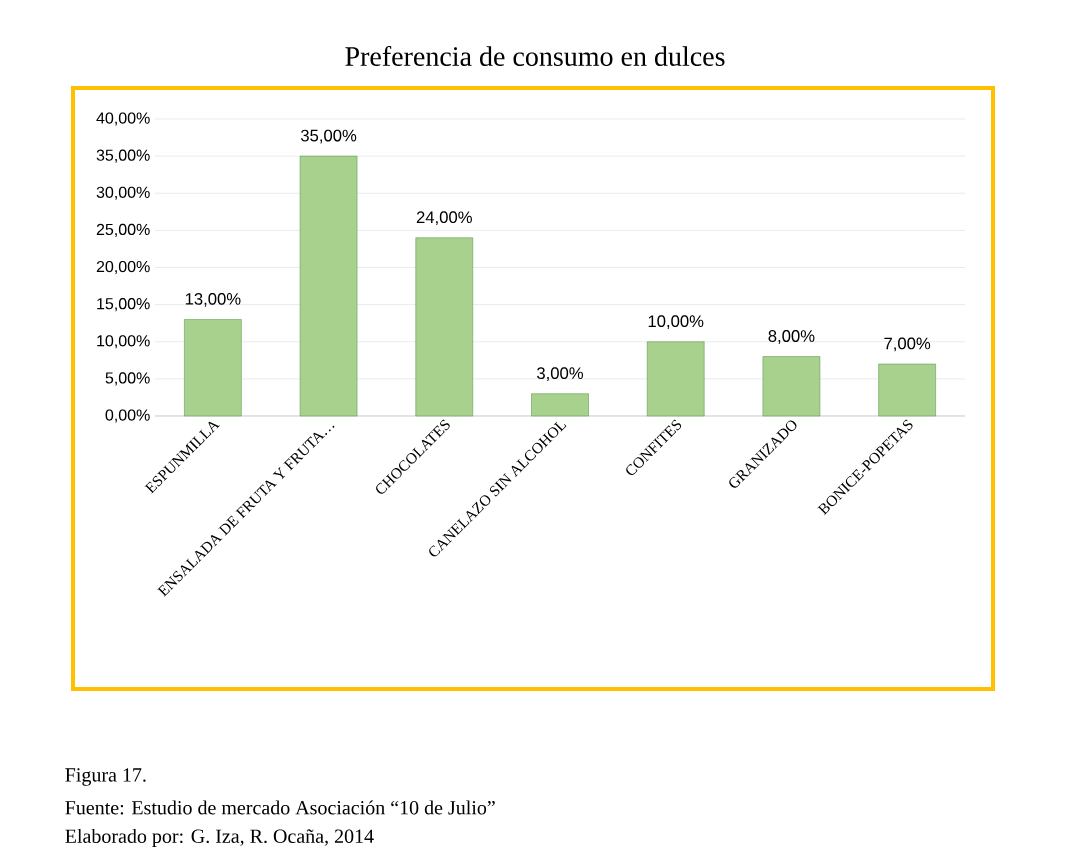 The width and height of the screenshot is (1074, 859). What do you see at coordinates (105, 777) in the screenshot?
I see `text: Figura 17.` at bounding box center [105, 777].